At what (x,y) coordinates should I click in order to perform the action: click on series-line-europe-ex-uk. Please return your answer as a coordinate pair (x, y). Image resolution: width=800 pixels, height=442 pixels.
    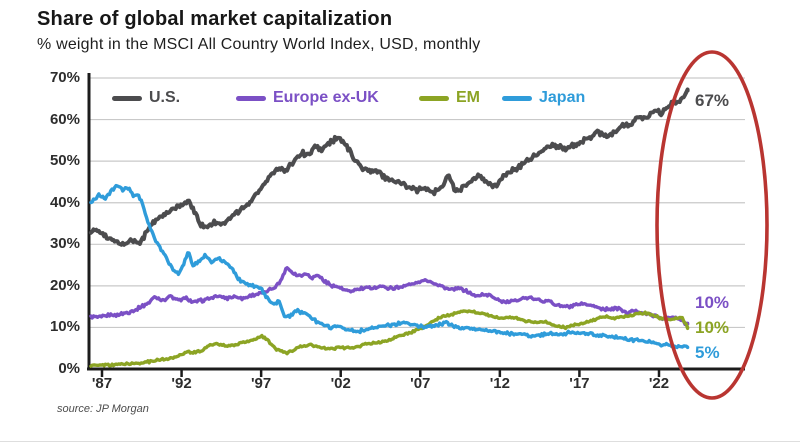
    Looking at the image, I should click on (389, 296).